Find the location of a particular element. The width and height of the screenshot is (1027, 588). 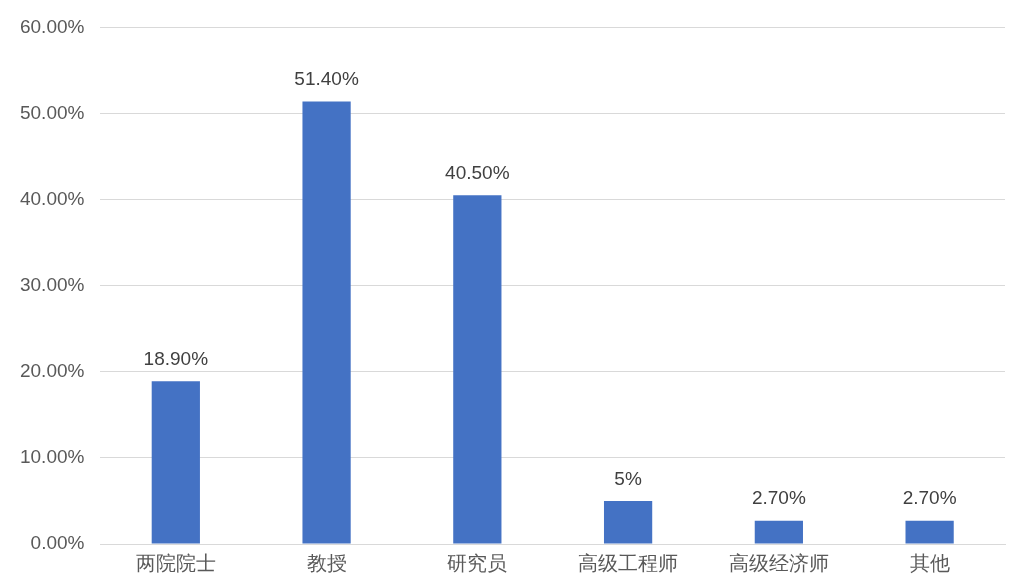

y-tick-label: 30.00% is located at coordinates (52, 284).